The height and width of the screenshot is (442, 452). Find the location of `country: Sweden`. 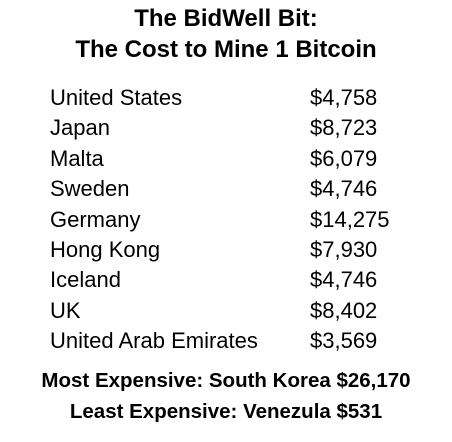

country: Sweden is located at coordinates (90, 189).